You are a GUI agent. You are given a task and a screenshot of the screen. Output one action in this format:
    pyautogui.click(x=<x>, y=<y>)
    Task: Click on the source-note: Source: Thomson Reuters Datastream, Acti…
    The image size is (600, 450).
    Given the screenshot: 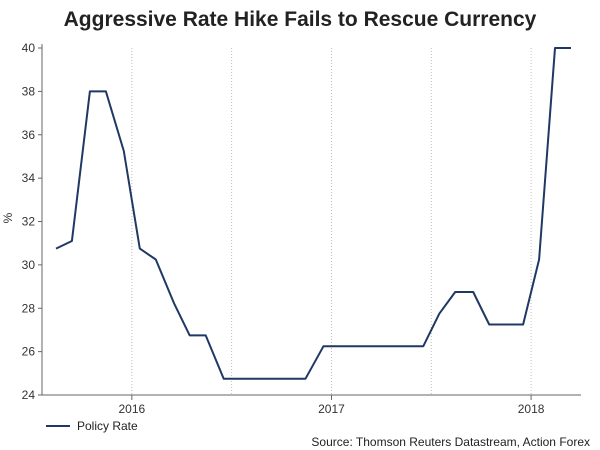 What is the action you would take?
    pyautogui.click(x=450, y=442)
    